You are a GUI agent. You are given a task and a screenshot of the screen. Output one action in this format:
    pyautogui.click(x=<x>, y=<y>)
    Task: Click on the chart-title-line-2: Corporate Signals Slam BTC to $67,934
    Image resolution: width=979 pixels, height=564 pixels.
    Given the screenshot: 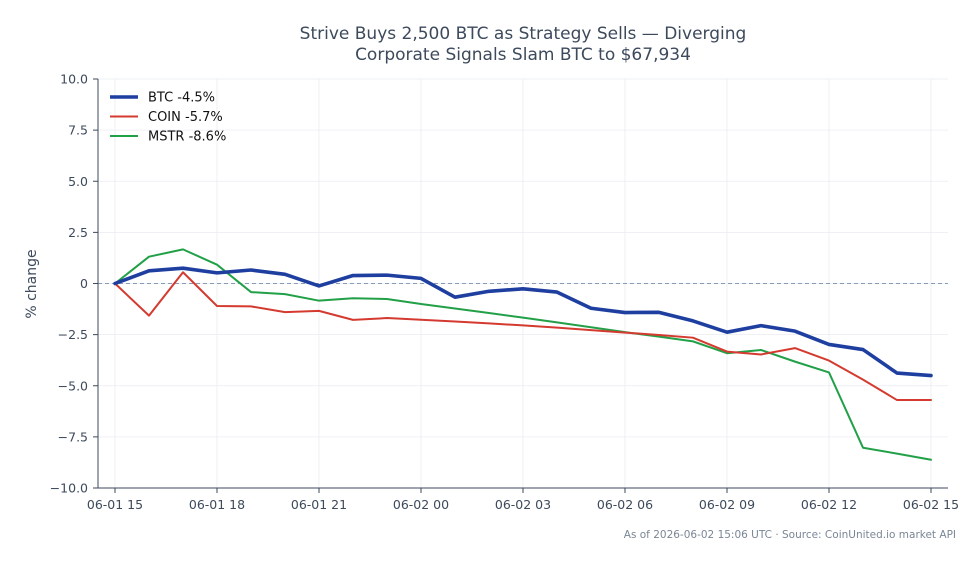 What is the action you would take?
    pyautogui.click(x=523, y=55)
    